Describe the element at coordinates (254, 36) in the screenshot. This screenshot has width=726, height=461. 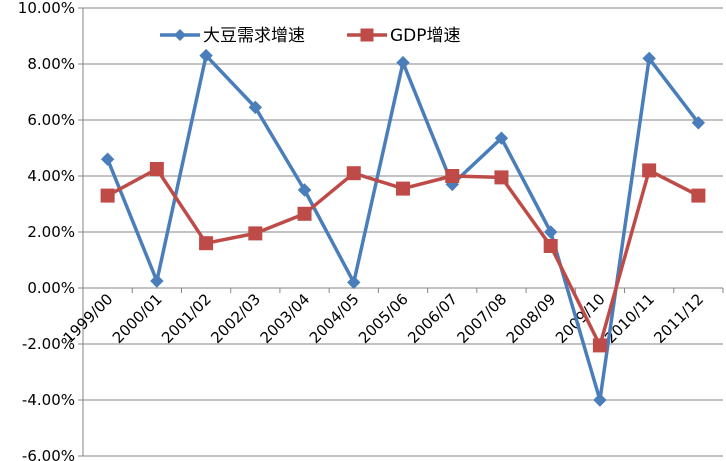
I see `legend-label: 大豆需求增速` at that location.